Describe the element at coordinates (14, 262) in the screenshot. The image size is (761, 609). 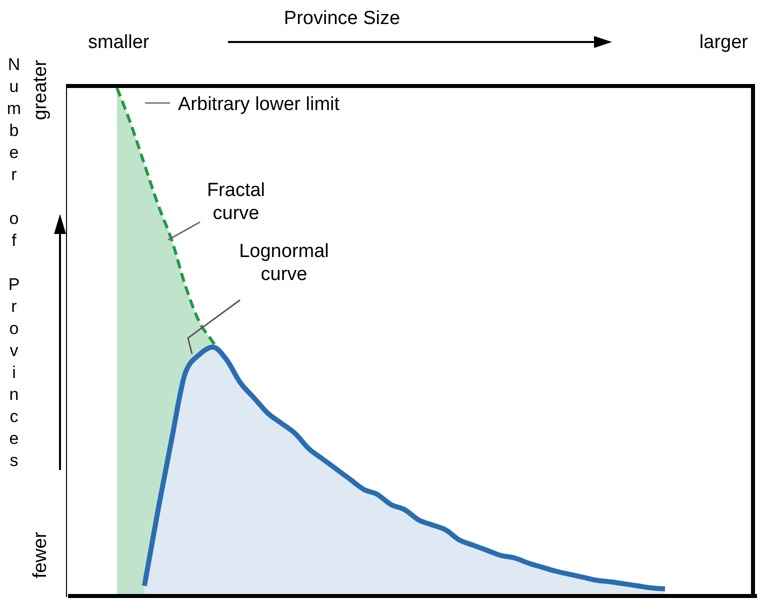
I see `text: Number of Provinces` at that location.